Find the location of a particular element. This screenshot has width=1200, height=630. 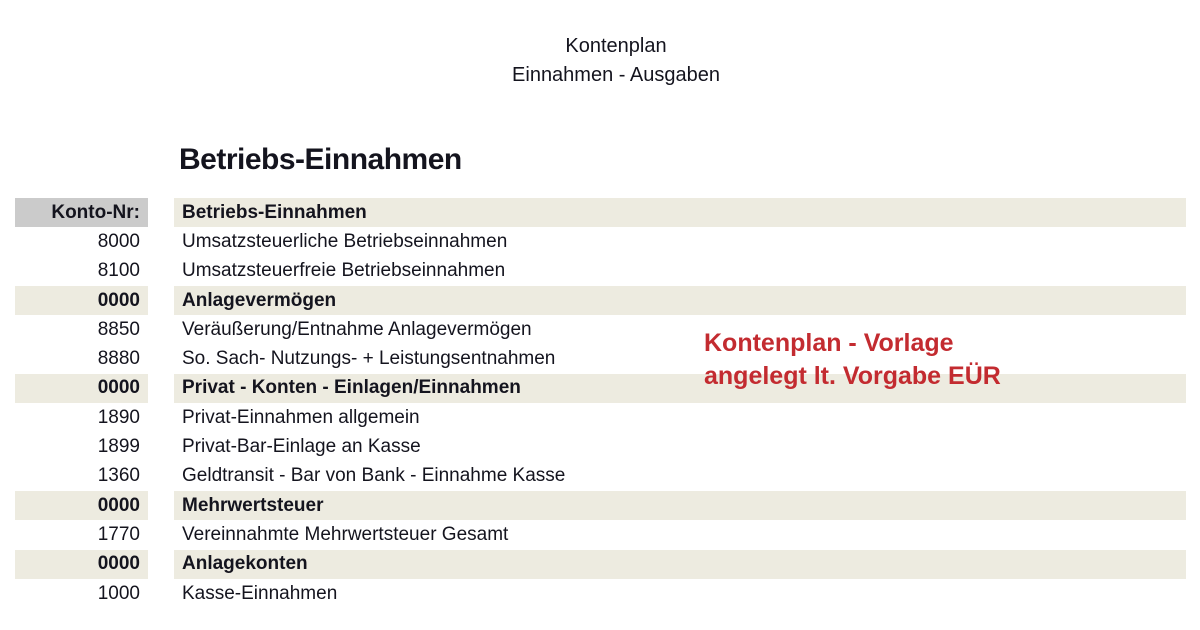

konto-nr-cell: 1770 is located at coordinates (118, 534).